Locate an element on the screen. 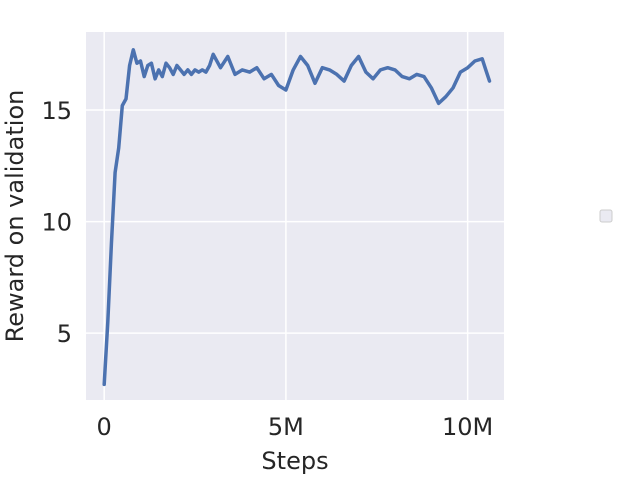 This screenshot has width=640, height=480. y-tick-label-1: 10 is located at coordinates (56, 223).